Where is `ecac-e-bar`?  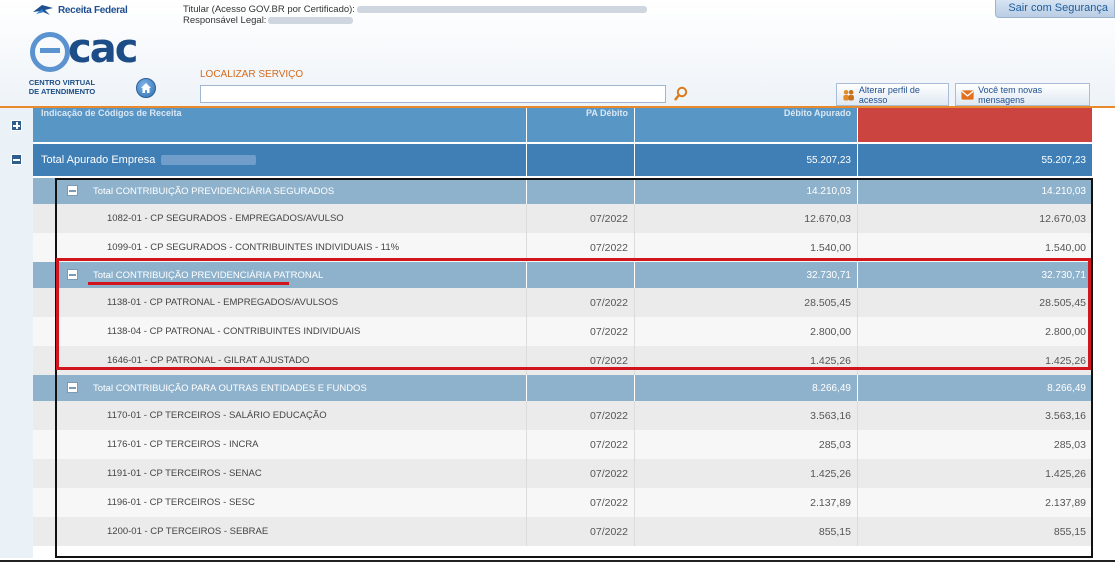 ecac-e-bar is located at coordinates (50, 50).